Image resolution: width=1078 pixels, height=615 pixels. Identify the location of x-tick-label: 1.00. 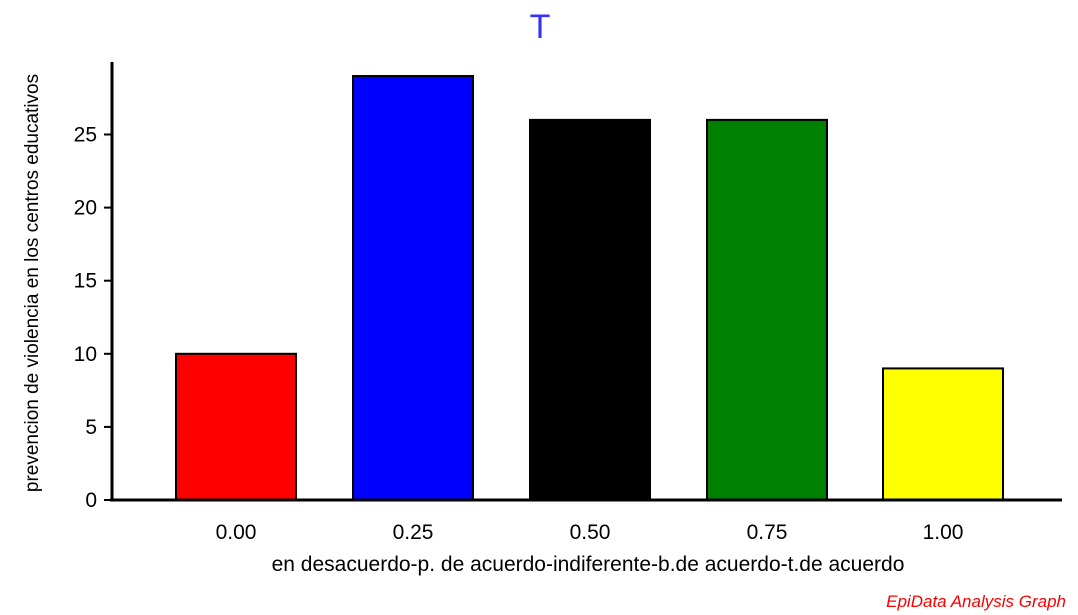
(943, 532).